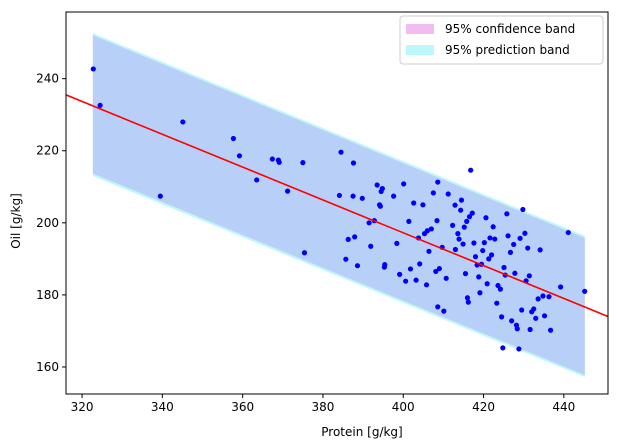  What do you see at coordinates (420, 50) in the screenshot?
I see `legend-swatch` at bounding box center [420, 50].